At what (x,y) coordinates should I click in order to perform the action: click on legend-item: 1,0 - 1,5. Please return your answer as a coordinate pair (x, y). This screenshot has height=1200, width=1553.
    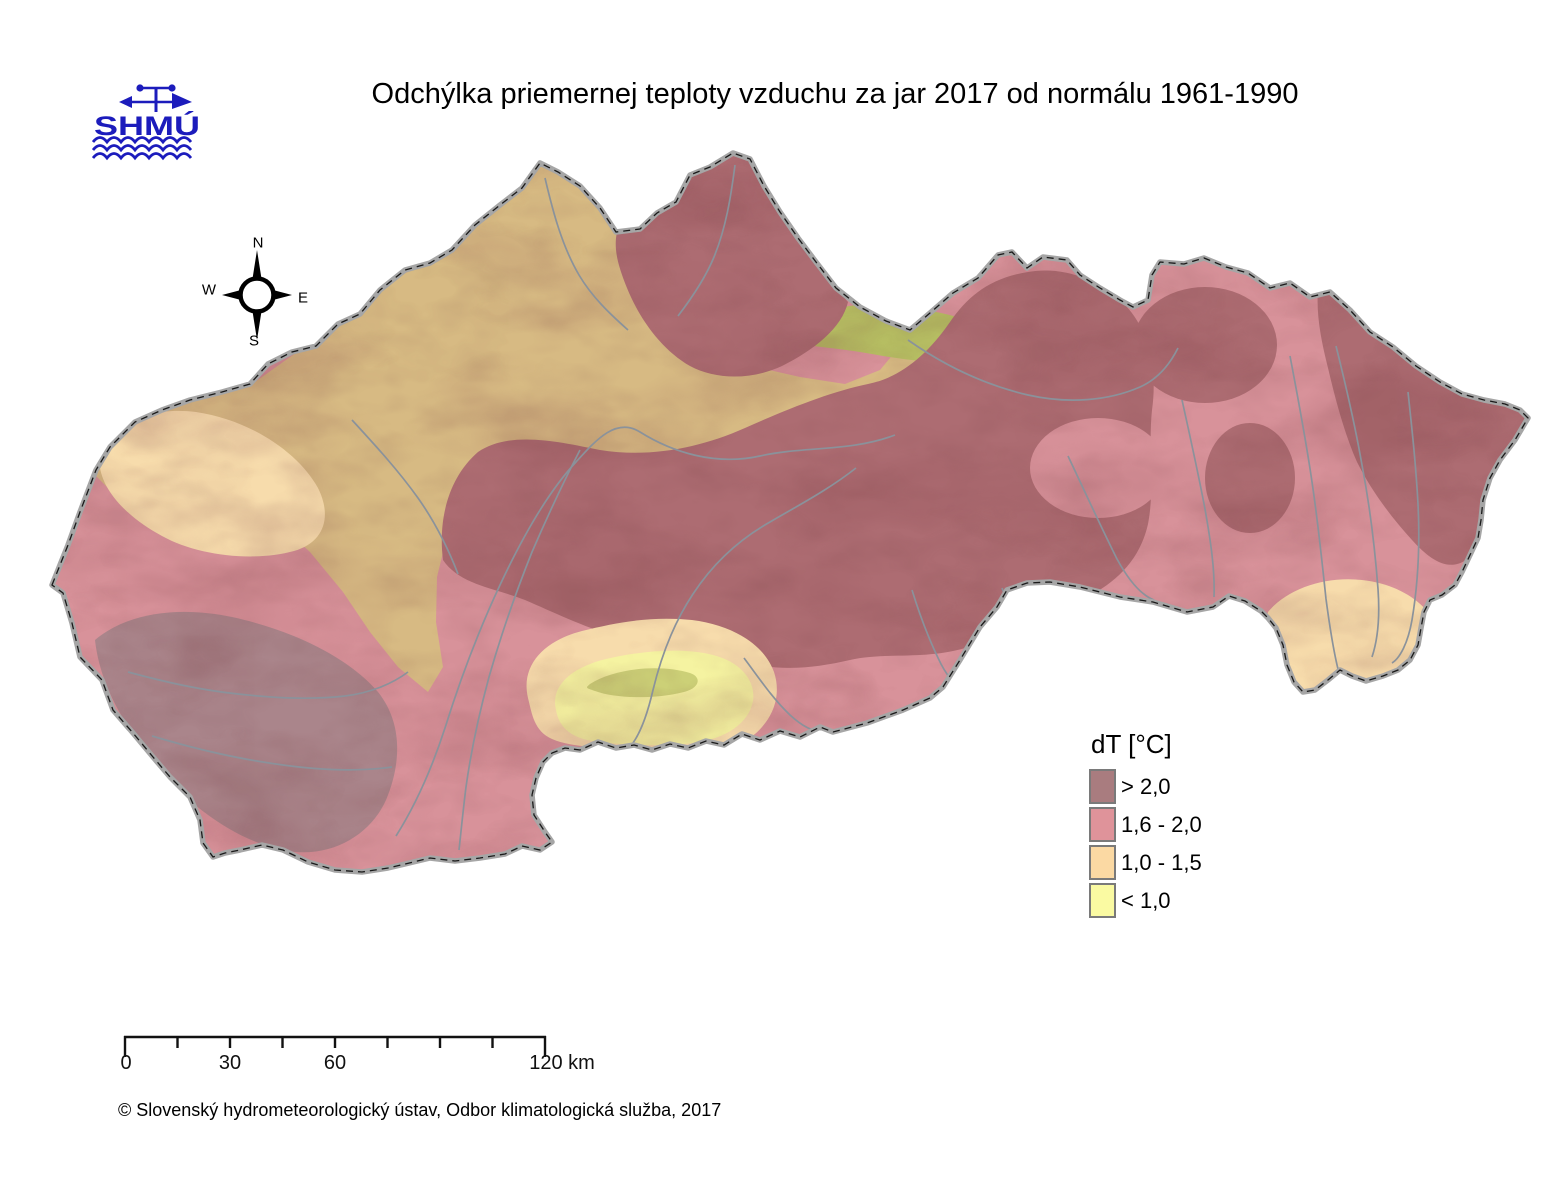
    Looking at the image, I should click on (1145, 862).